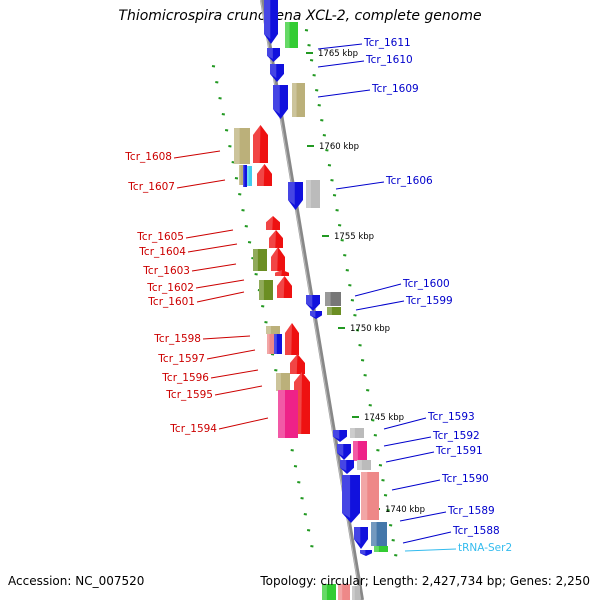  What do you see at coordinates (429, 301) in the screenshot?
I see `gene-label: Tcr_1599` at bounding box center [429, 301].